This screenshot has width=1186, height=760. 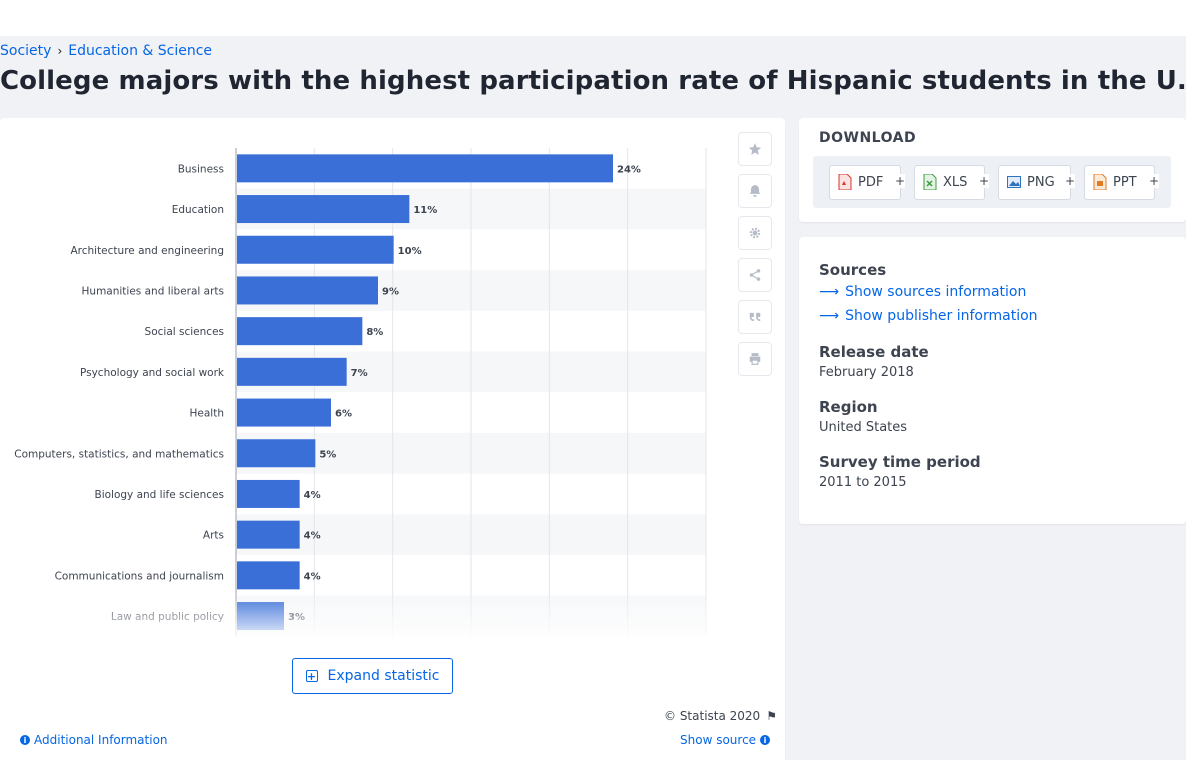 I want to click on flag-icon: ⚑, so click(x=771, y=716).